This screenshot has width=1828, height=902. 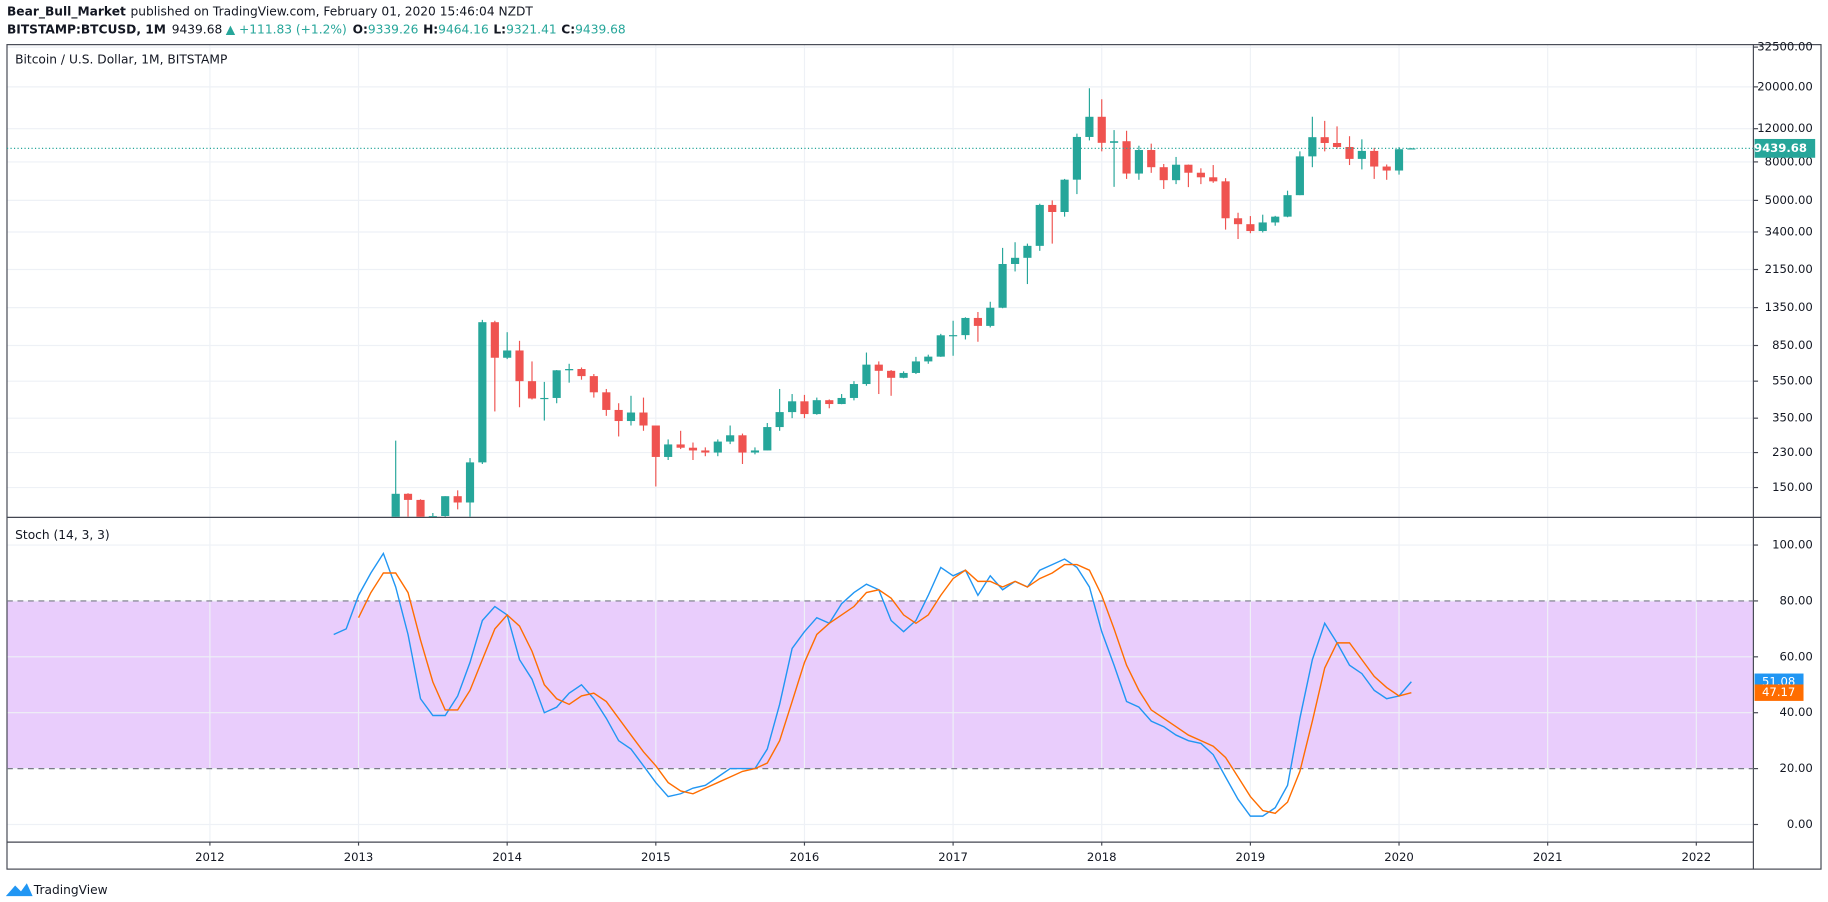 What do you see at coordinates (1789, 307) in the screenshot?
I see `y-tick-label: 1350.00` at bounding box center [1789, 307].